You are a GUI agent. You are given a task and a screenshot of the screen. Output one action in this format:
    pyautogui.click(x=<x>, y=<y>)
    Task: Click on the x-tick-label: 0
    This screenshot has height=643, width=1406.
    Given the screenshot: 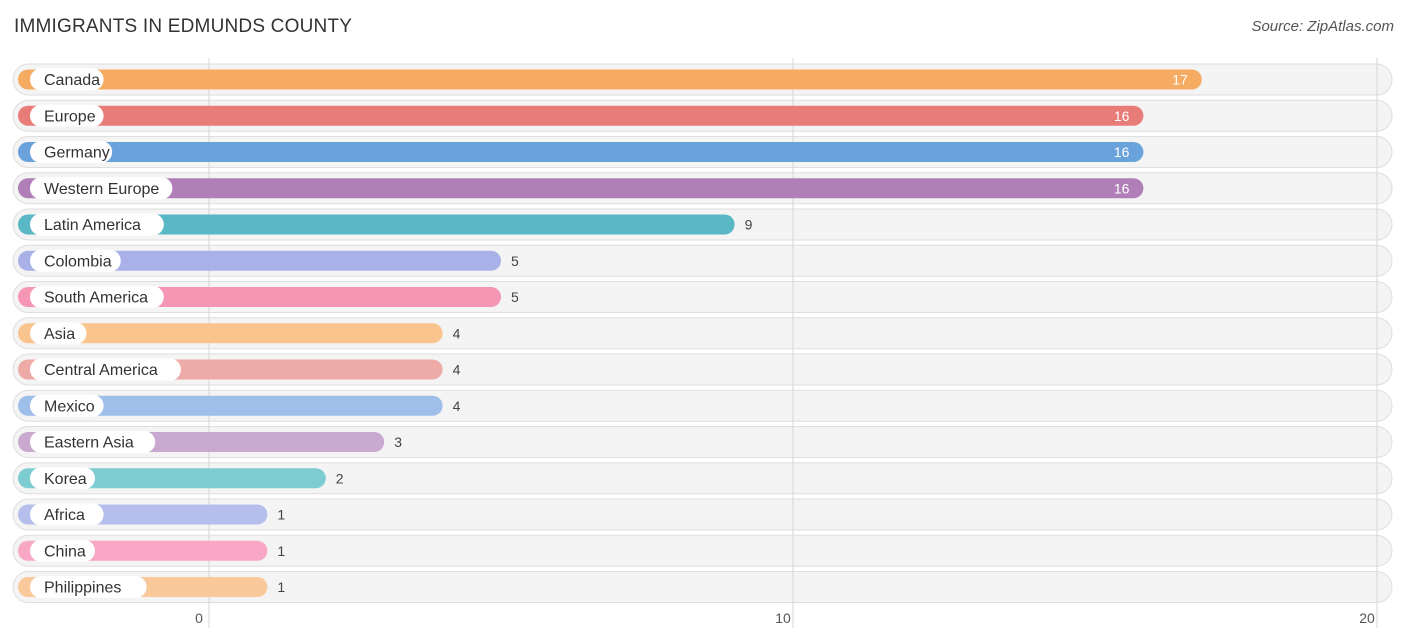 What is the action you would take?
    pyautogui.click(x=199, y=618)
    